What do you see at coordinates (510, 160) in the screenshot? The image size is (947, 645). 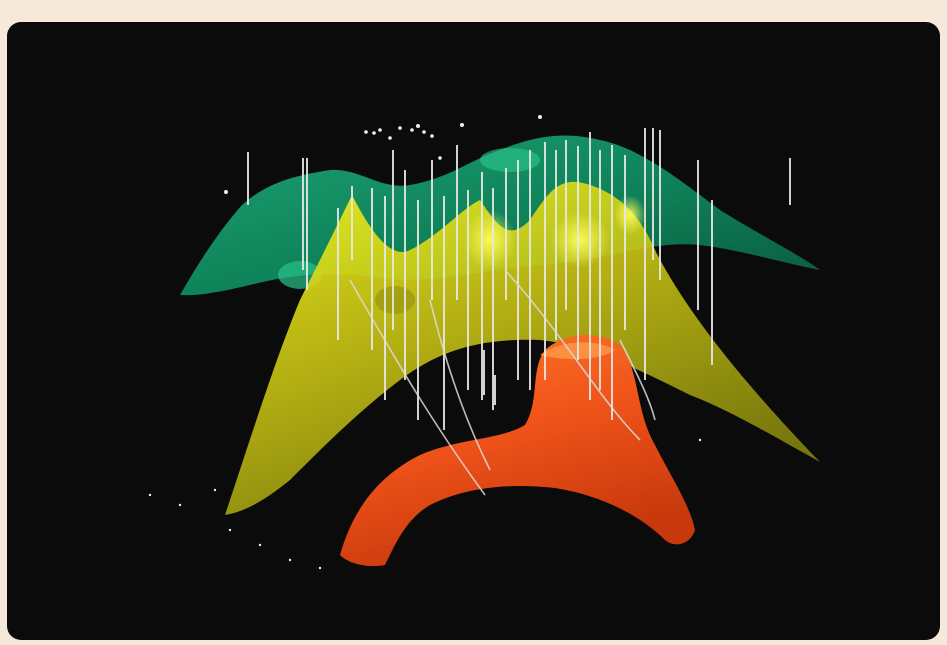 I see `green-bulge` at bounding box center [510, 160].